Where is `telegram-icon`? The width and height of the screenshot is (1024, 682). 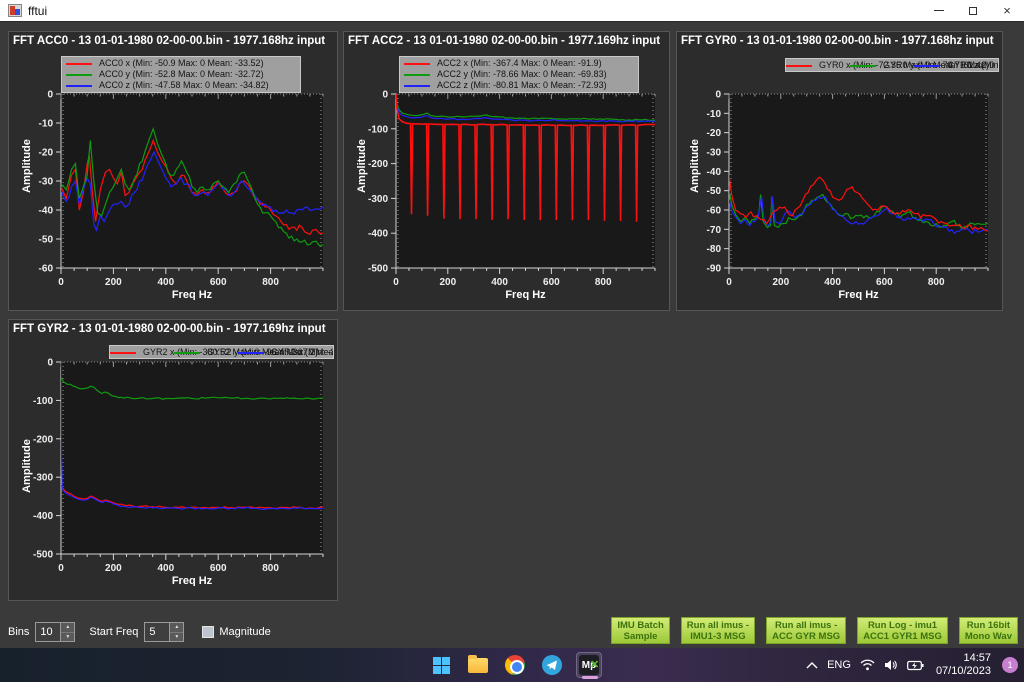 telegram-icon is located at coordinates (552, 665).